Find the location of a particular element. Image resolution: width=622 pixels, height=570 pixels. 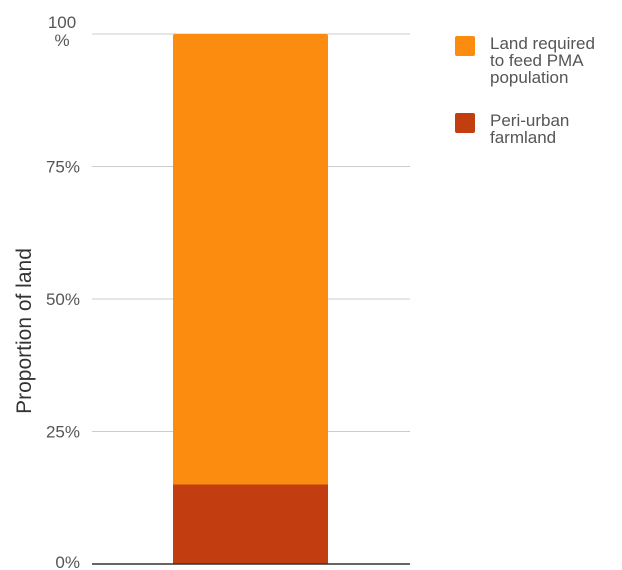

legend-label: Peri-urban farmland is located at coordinates (529, 129).